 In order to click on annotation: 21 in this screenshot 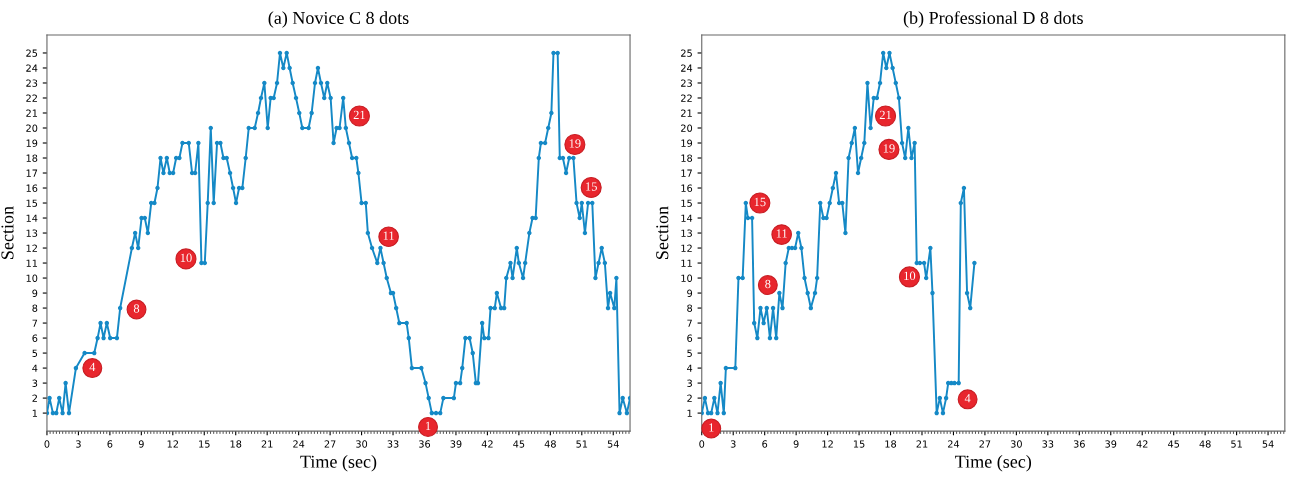, I will do `click(885, 114)`.